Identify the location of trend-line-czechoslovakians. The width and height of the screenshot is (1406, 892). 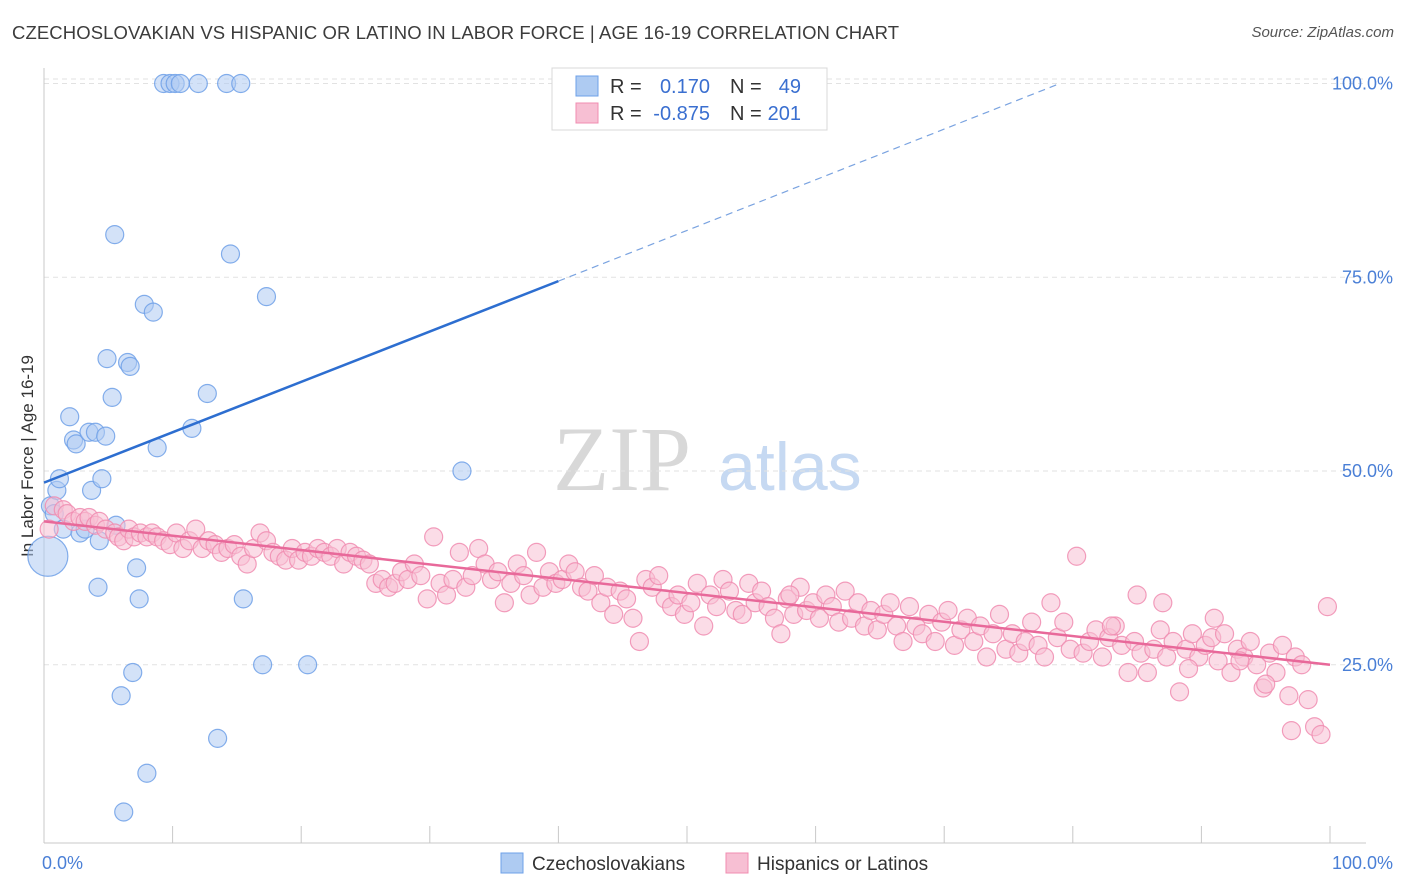
(301, 381).